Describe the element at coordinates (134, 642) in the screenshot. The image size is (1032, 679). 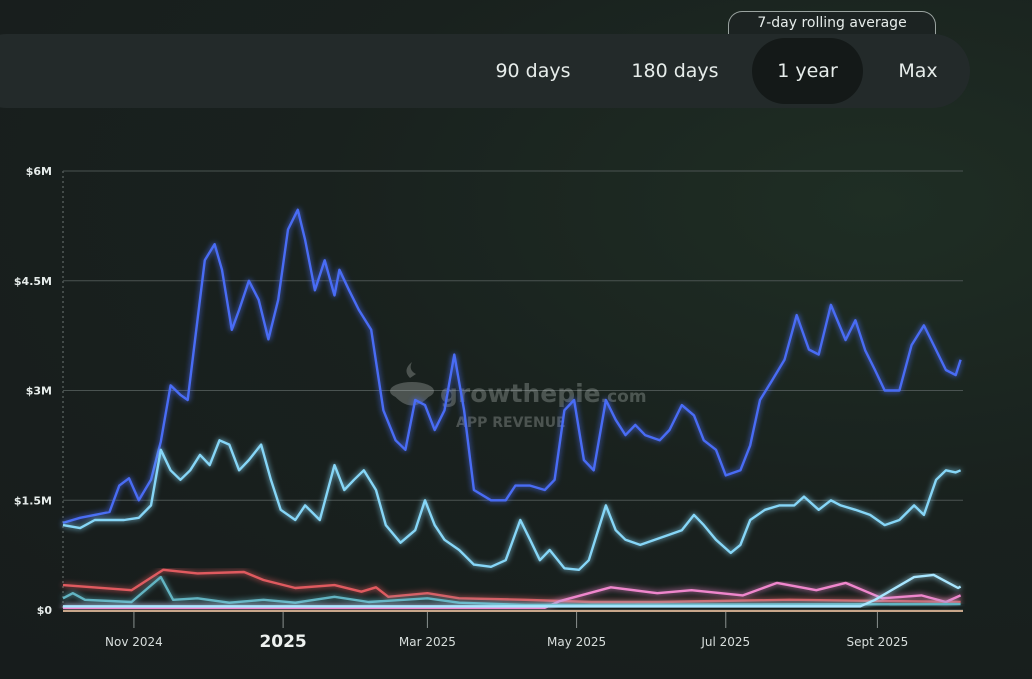
I see `x-tick-label: Nov 2024` at that location.